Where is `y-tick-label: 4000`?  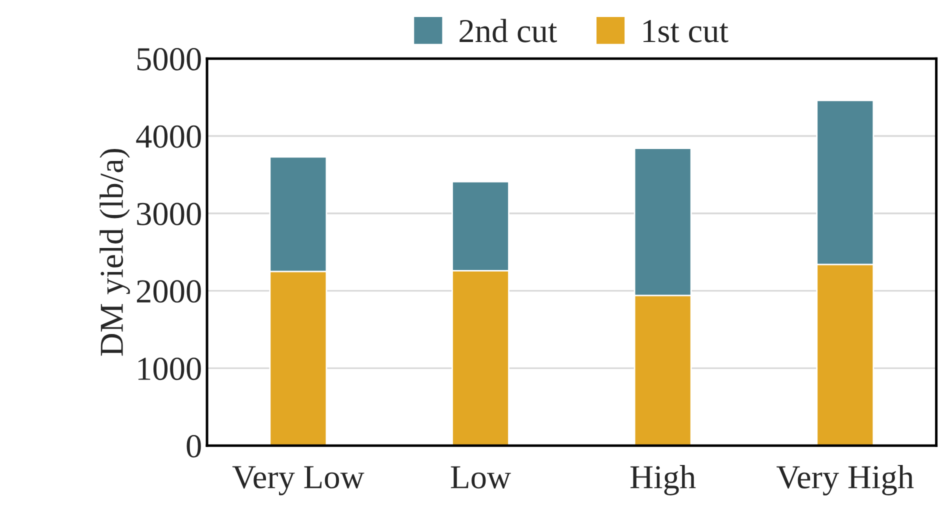
y-tick-label: 4000 is located at coordinates (168, 136).